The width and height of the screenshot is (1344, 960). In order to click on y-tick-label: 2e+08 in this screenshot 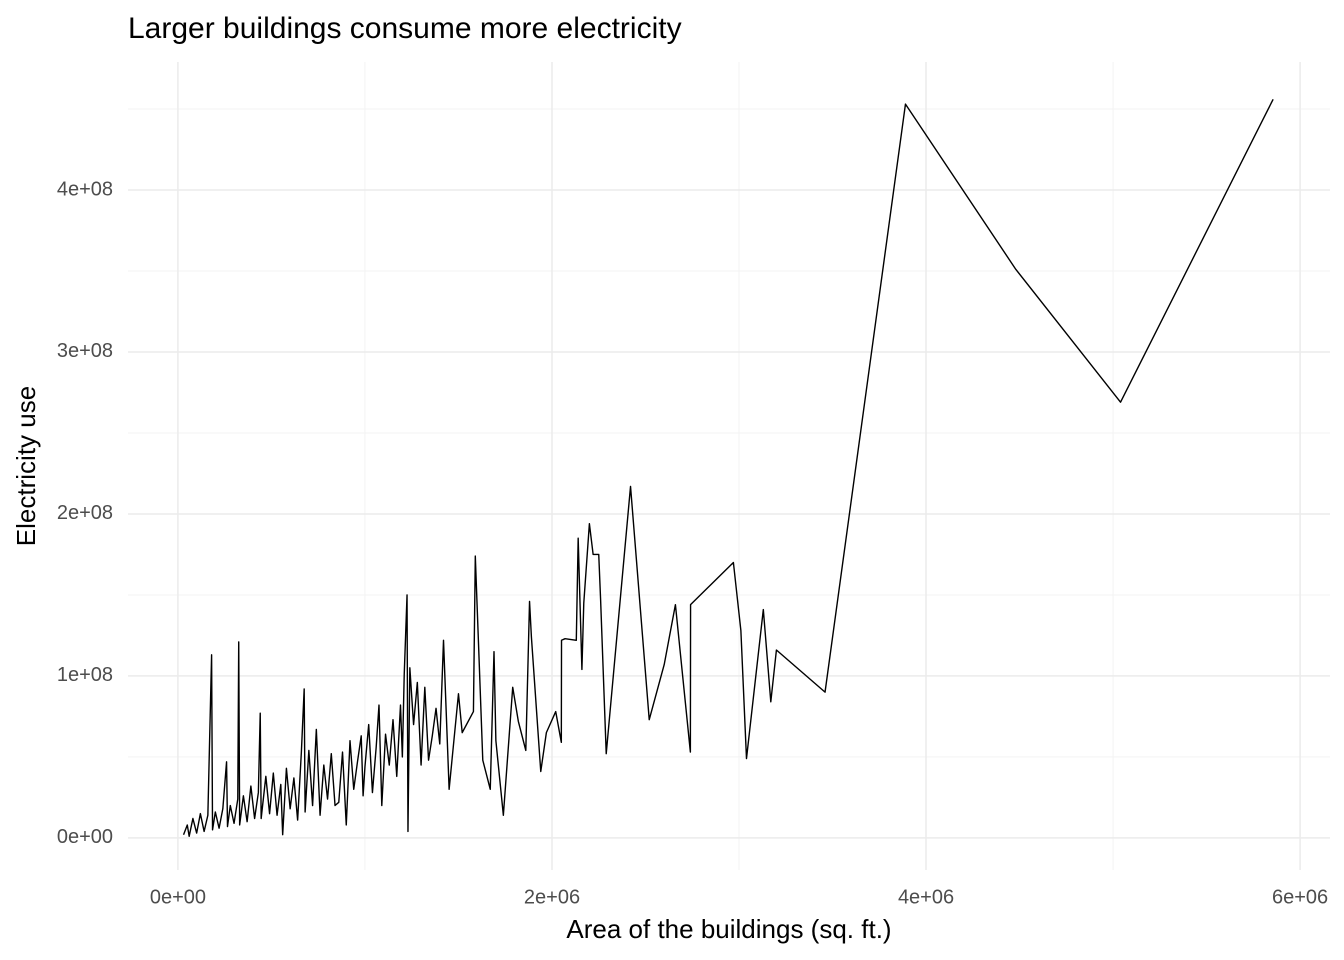, I will do `click(85, 513)`.